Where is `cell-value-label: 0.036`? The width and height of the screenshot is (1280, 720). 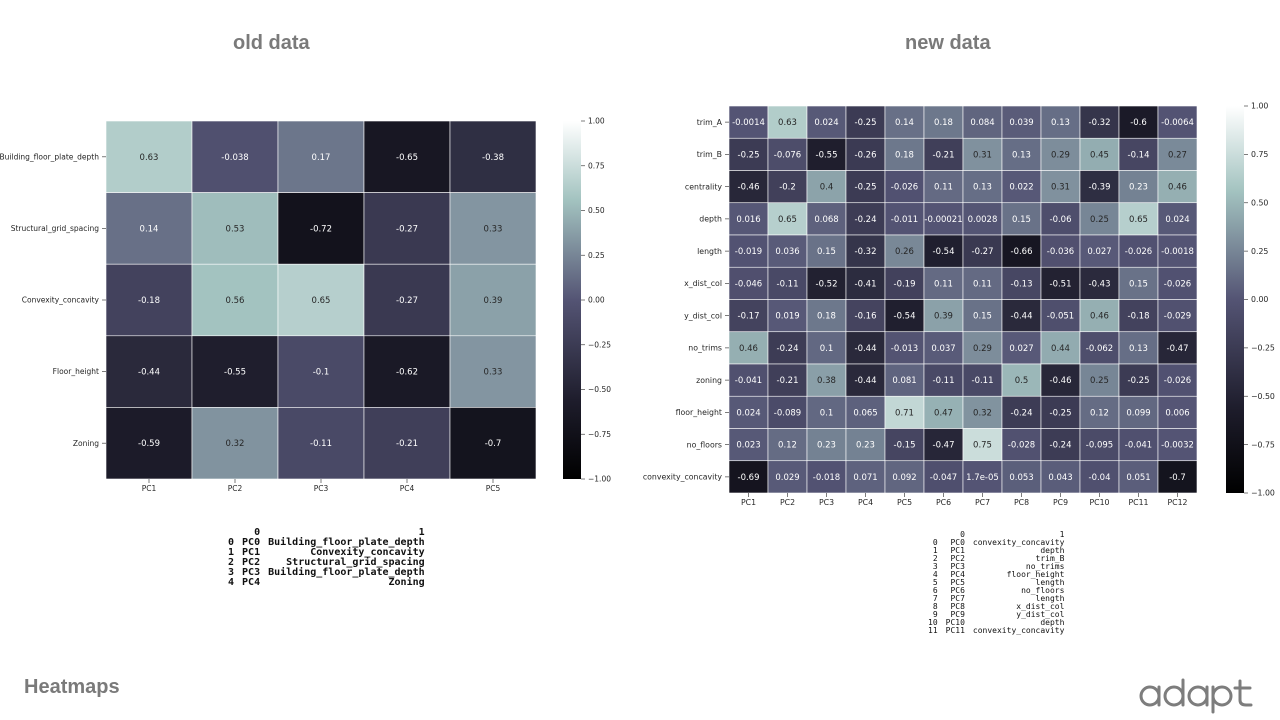 cell-value-label: 0.036 is located at coordinates (787, 252).